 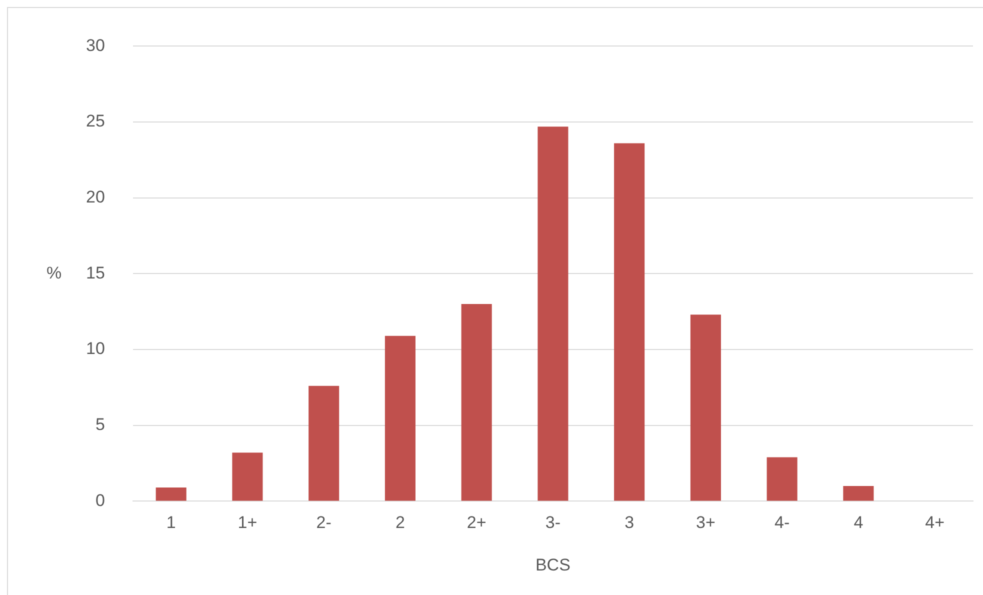 I want to click on y-tick-label: 5, so click(x=100, y=424).